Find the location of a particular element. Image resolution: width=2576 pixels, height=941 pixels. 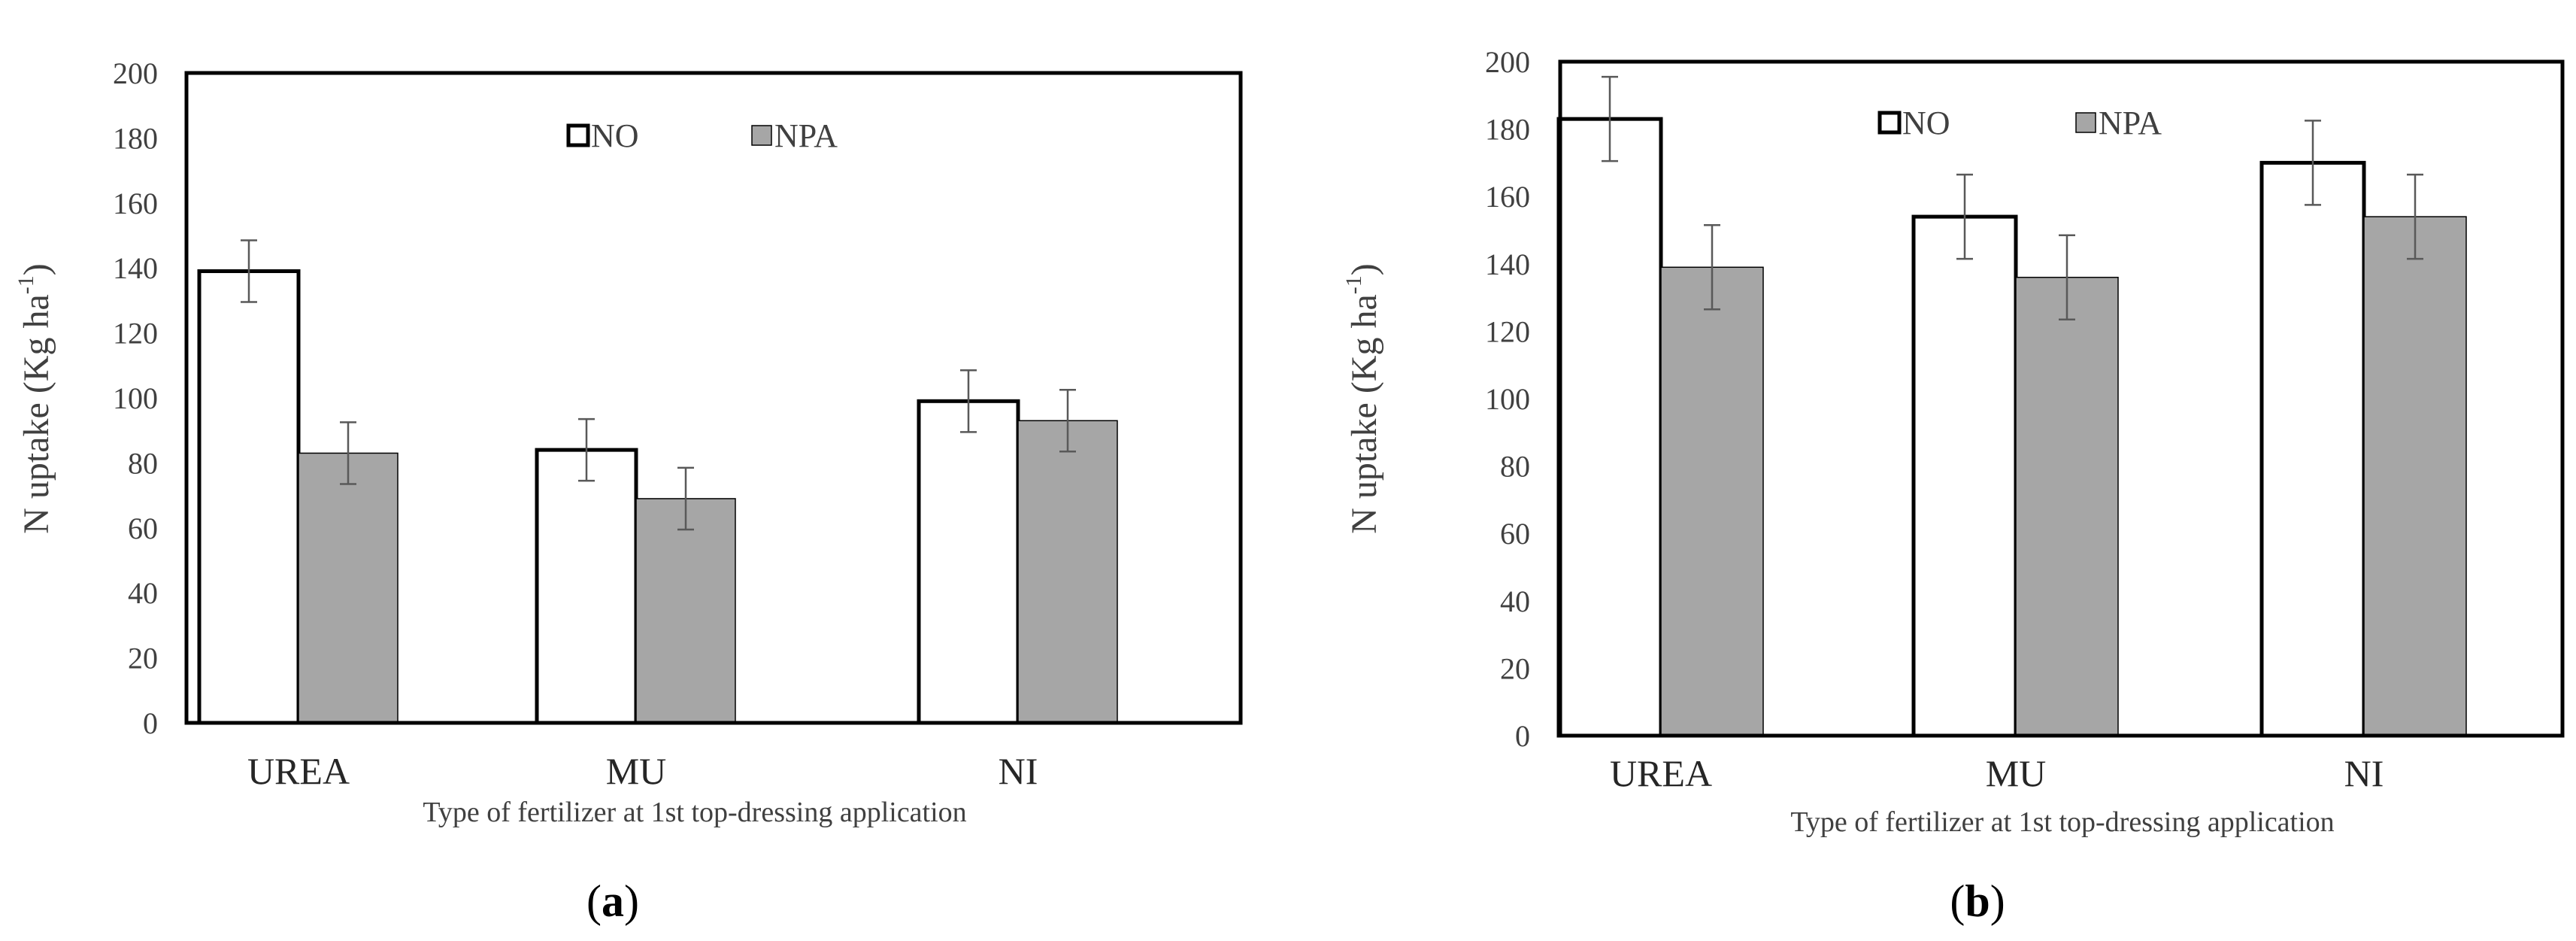

panel-label: (b) is located at coordinates (1977, 901).